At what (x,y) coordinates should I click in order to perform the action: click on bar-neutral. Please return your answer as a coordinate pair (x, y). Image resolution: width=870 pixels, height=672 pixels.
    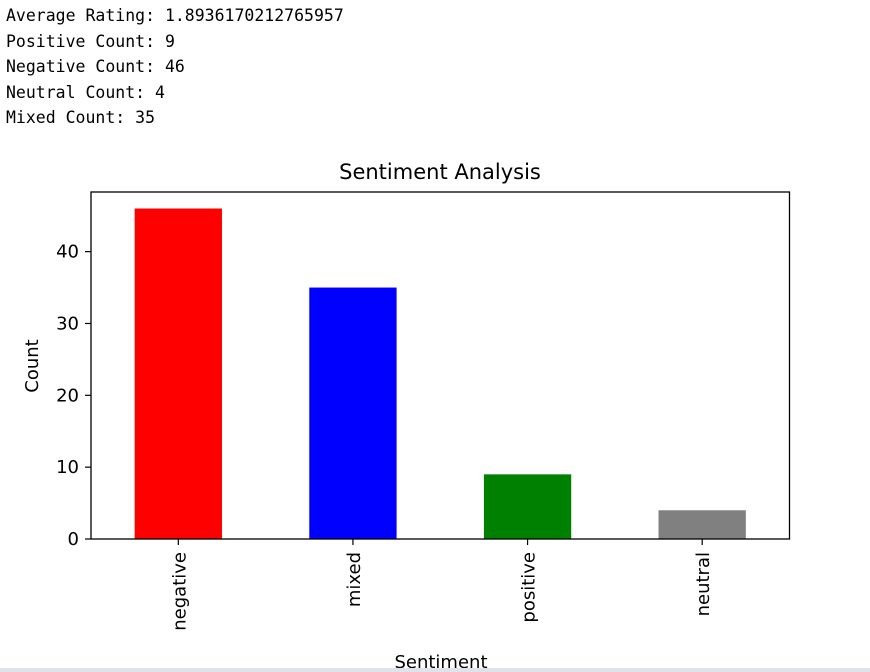
    Looking at the image, I should click on (702, 524).